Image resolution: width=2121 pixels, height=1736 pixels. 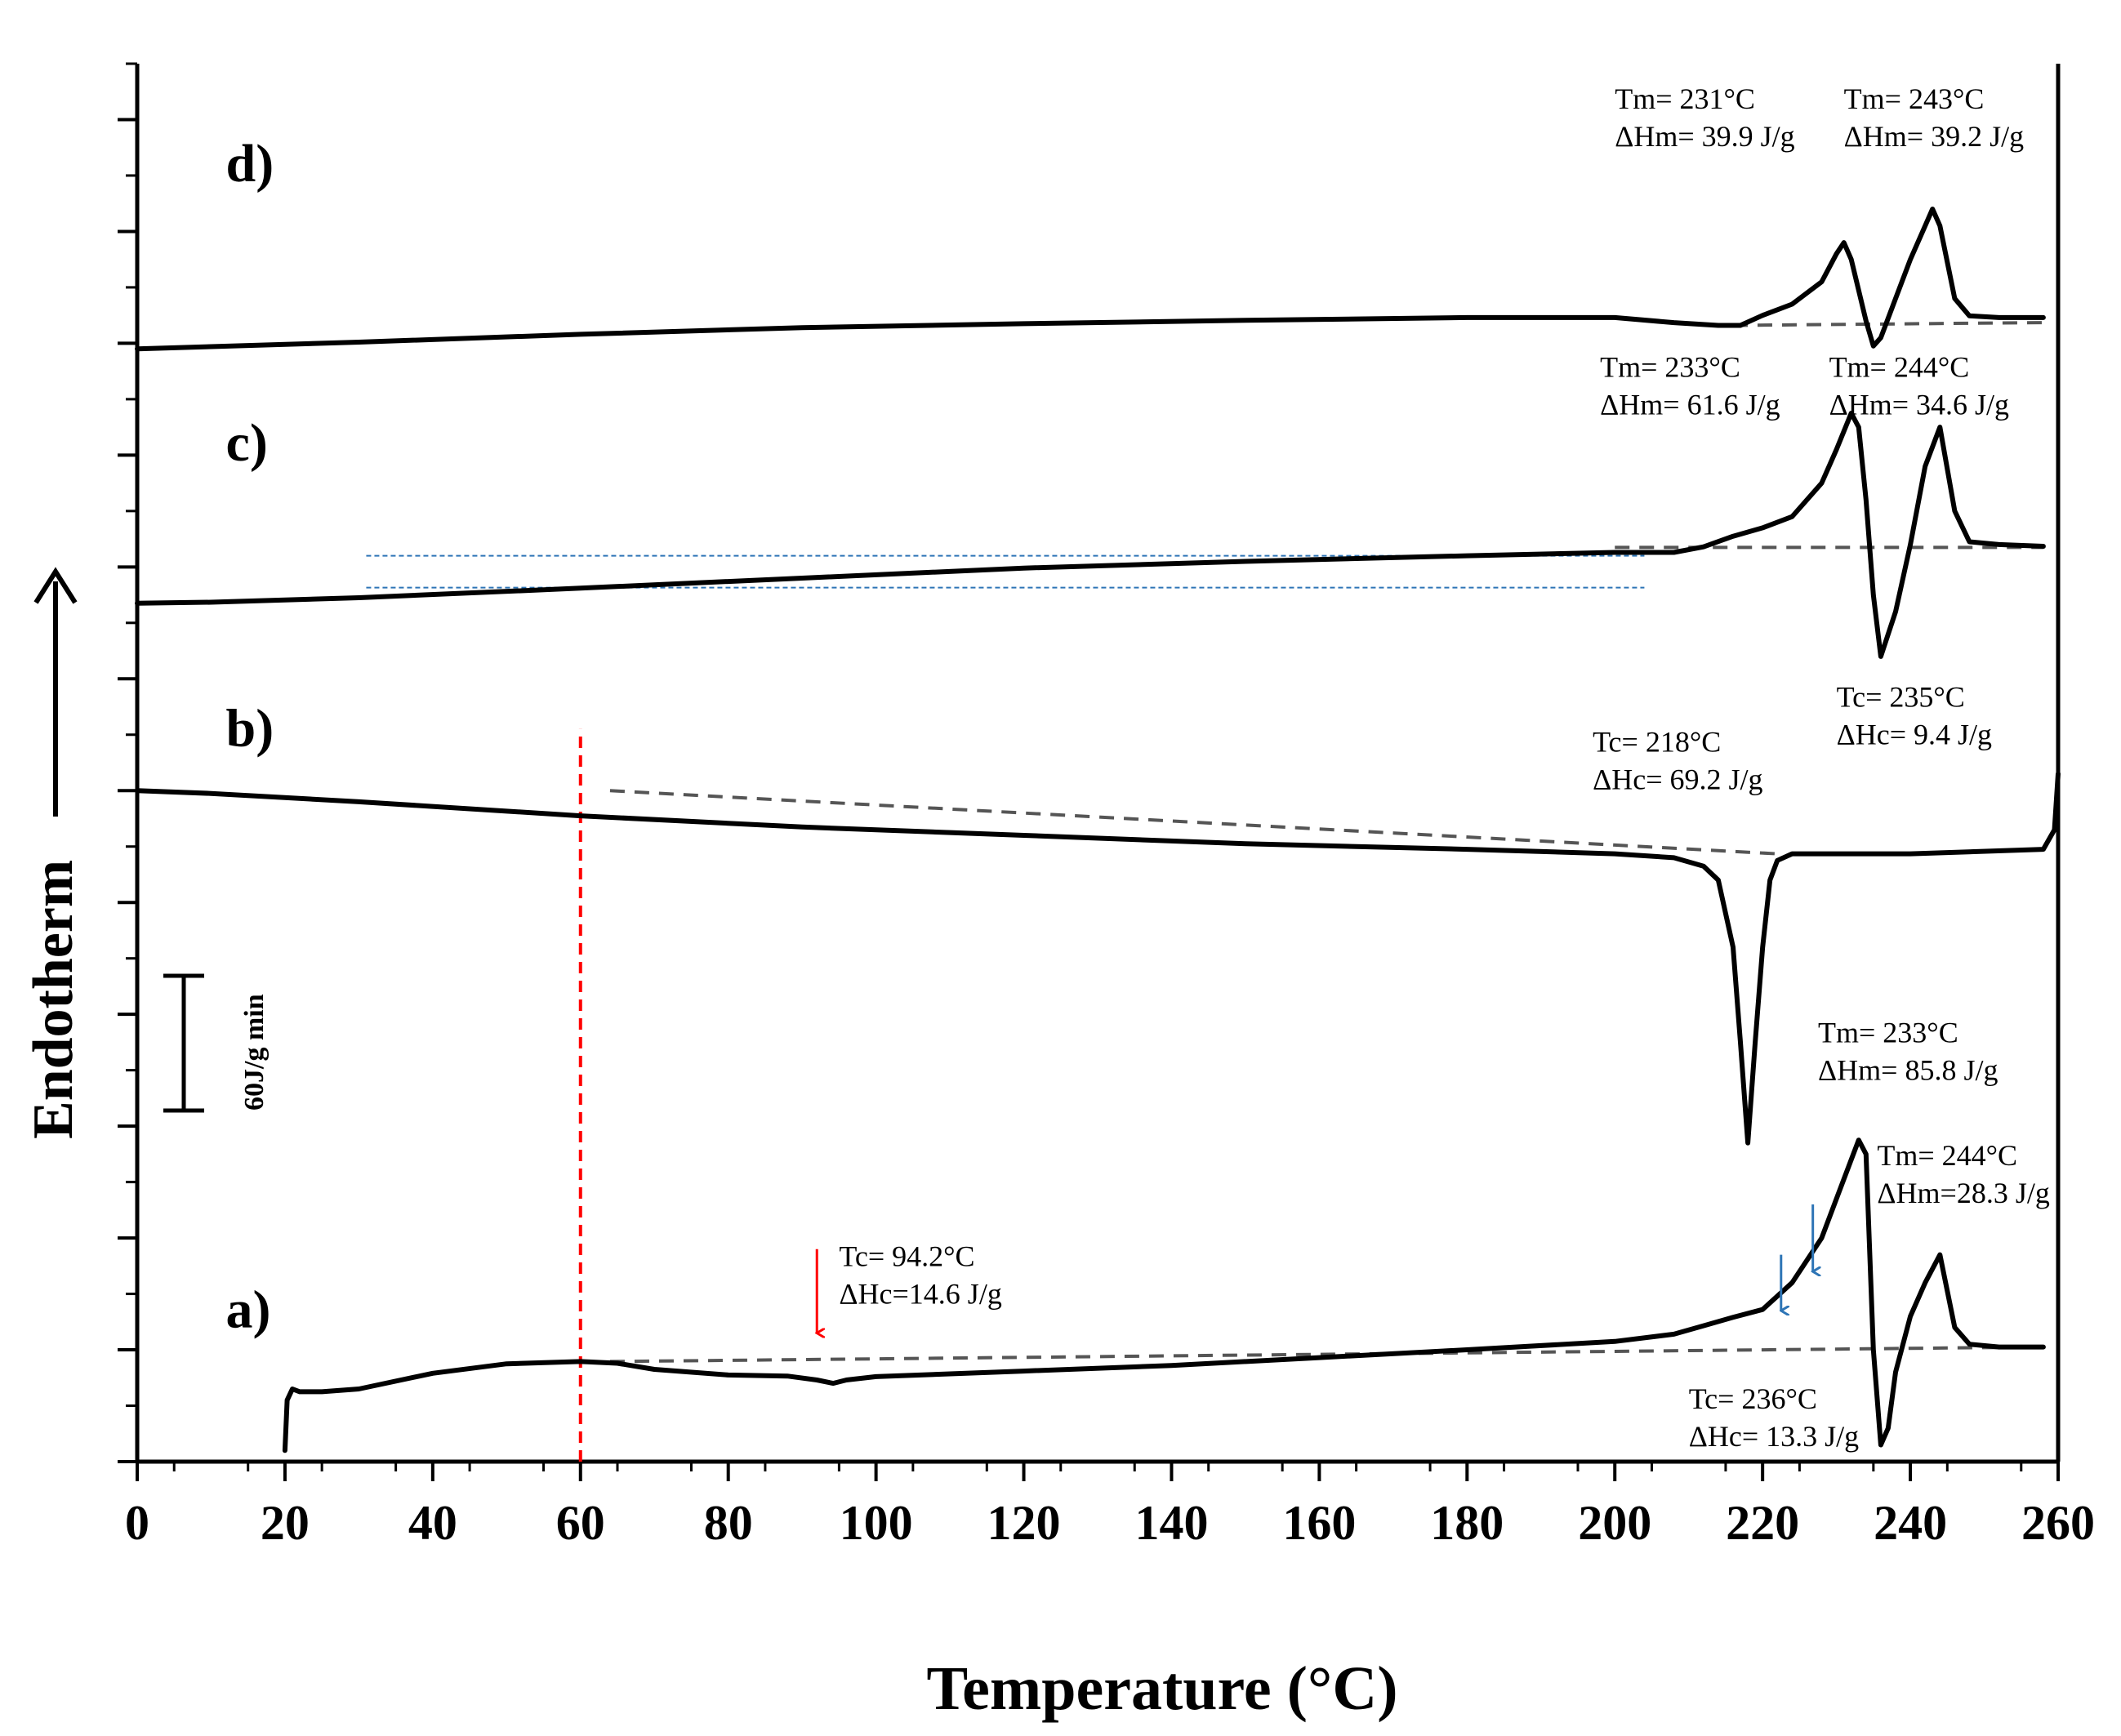 What do you see at coordinates (1774, 1436) in the screenshot?
I see `annotation-line2: ΔHc= 13.3 J/g` at bounding box center [1774, 1436].